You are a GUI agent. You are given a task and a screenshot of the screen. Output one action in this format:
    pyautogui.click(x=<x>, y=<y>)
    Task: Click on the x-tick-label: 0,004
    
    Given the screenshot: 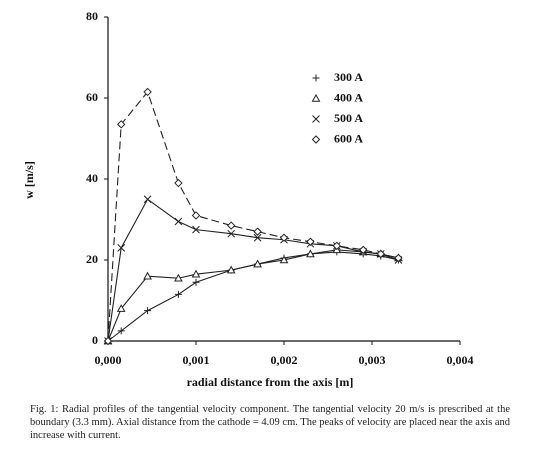 What is the action you would take?
    pyautogui.click(x=460, y=360)
    